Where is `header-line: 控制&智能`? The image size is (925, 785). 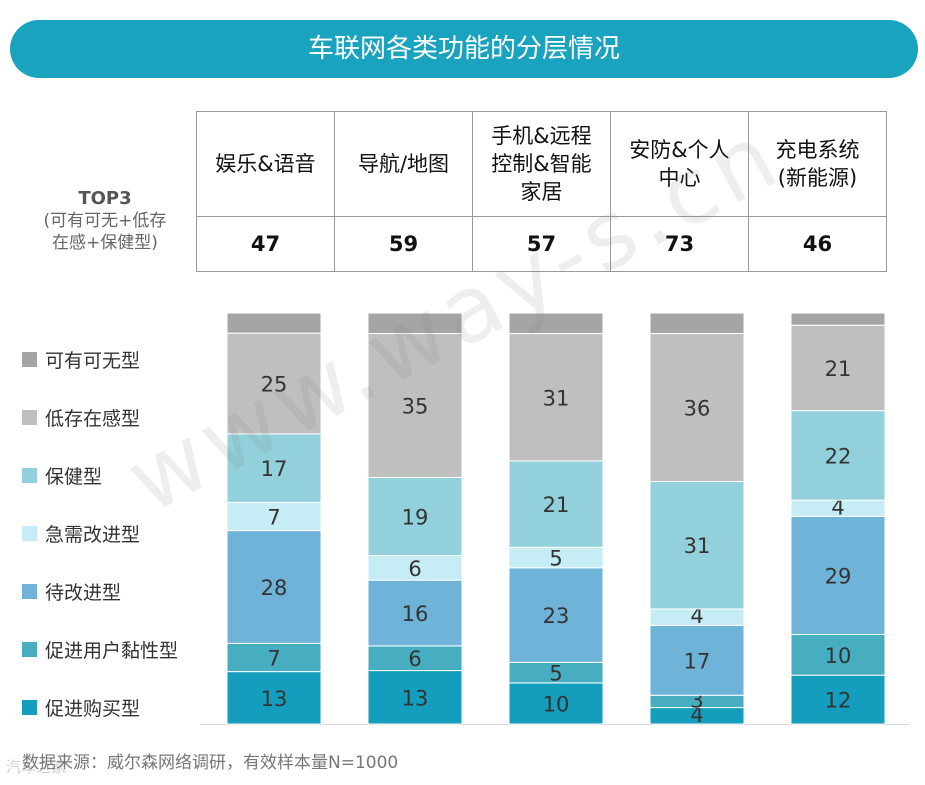 header-line: 控制&智能 is located at coordinates (541, 164).